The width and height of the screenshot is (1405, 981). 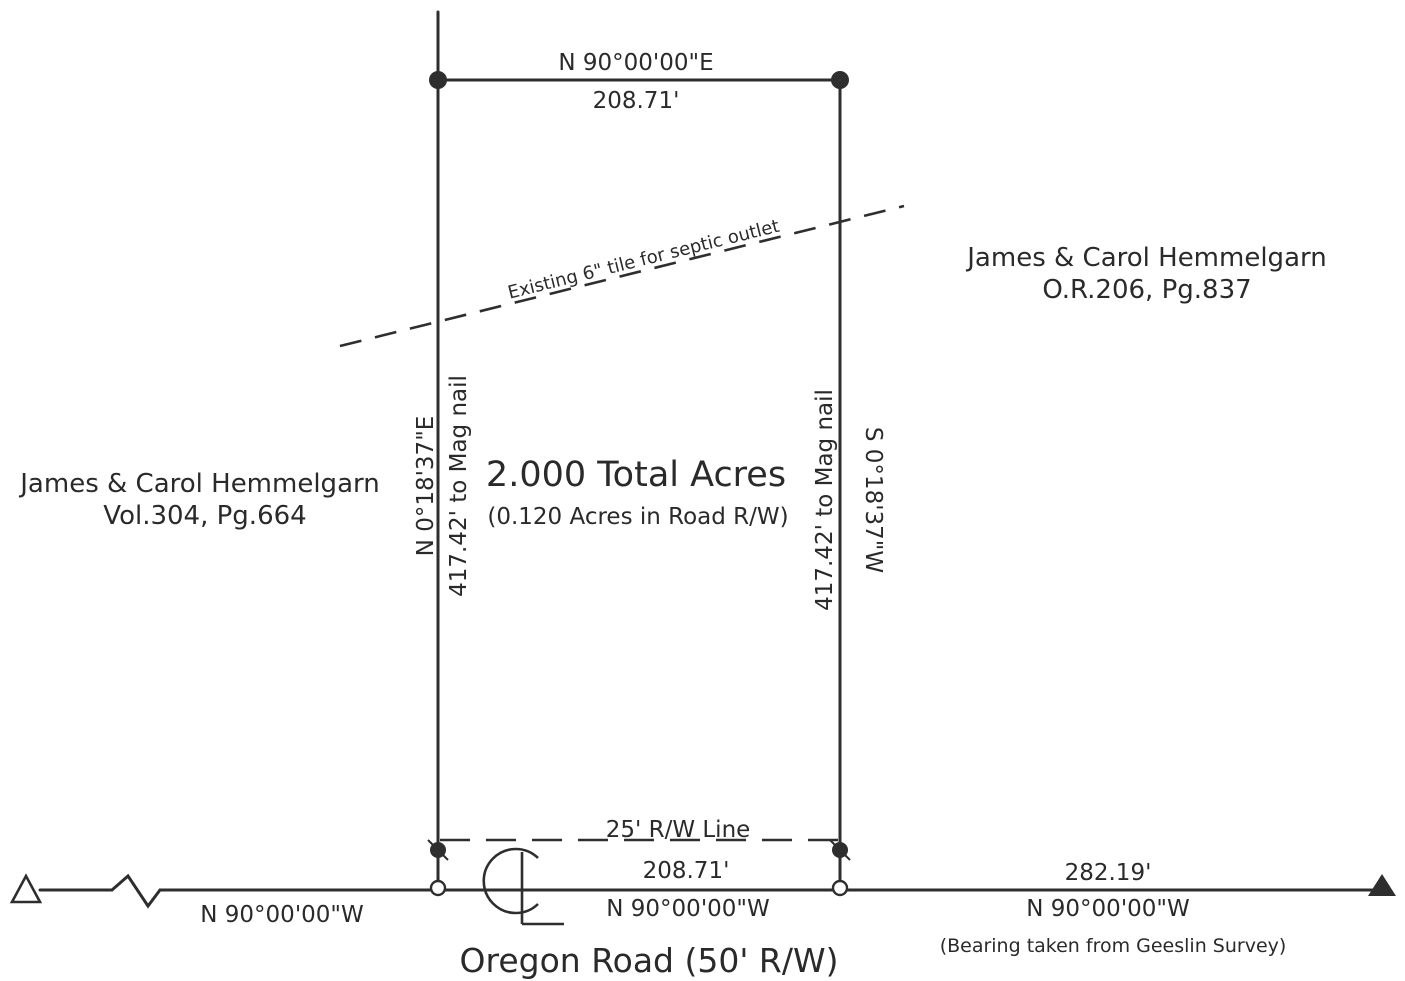 What do you see at coordinates (637, 517) in the screenshot?
I see `parcel-area-subtitle: (0.120 Acres in Road R/W)` at bounding box center [637, 517].